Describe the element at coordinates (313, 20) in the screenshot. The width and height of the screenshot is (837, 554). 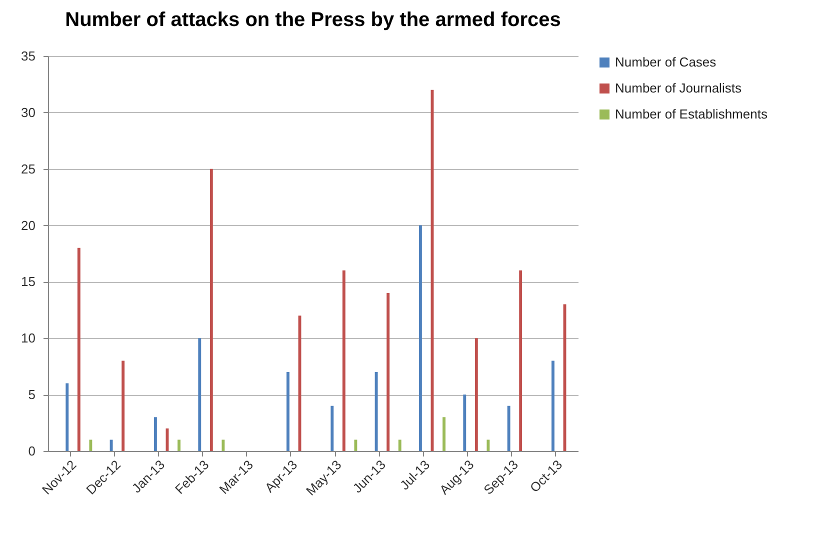
I see `chart-title: Number of attacks on the Press by the armed forces` at that location.